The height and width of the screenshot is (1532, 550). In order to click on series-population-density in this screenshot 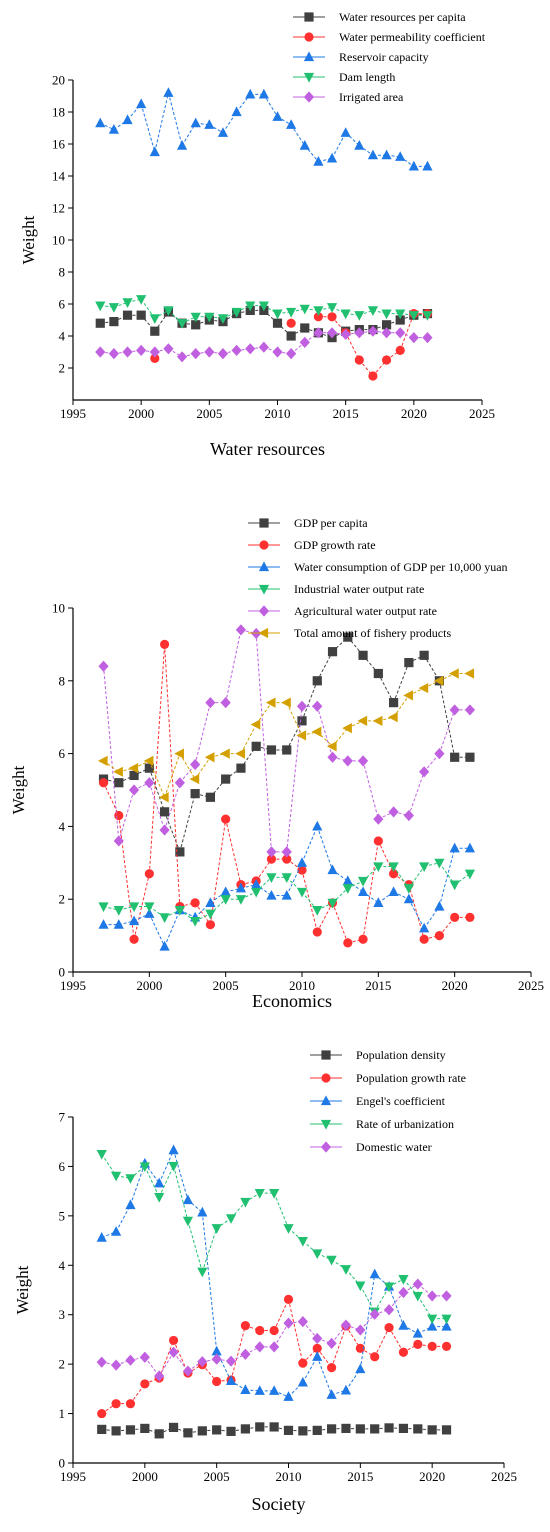, I will do `click(274, 1430)`.